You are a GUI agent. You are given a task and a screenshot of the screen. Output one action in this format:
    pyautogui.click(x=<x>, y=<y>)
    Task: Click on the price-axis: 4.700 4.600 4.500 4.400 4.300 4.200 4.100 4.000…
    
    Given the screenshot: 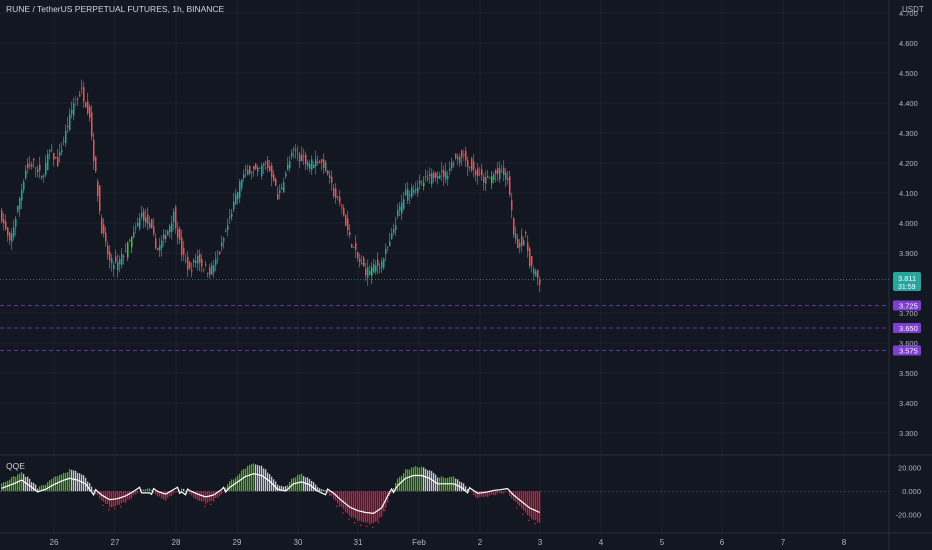 What is the action you would take?
    pyautogui.click(x=908, y=264)
    